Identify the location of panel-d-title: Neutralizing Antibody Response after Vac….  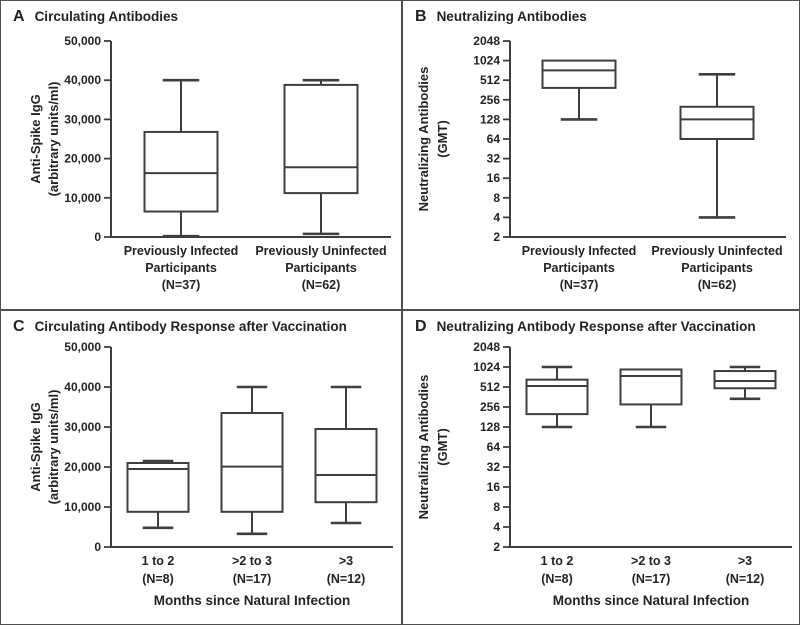
(596, 326).